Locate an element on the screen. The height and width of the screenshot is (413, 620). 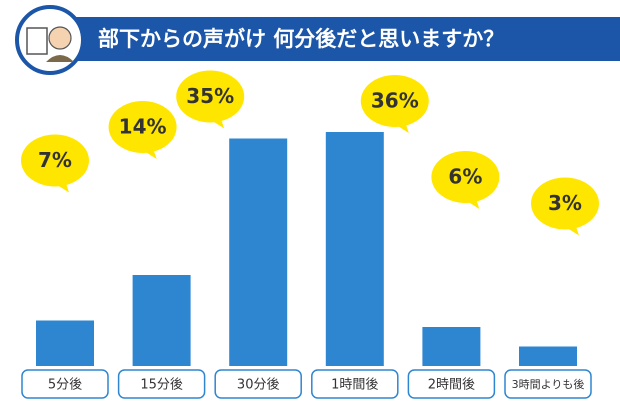
x-tick-label: 2時間後 is located at coordinates (451, 385).